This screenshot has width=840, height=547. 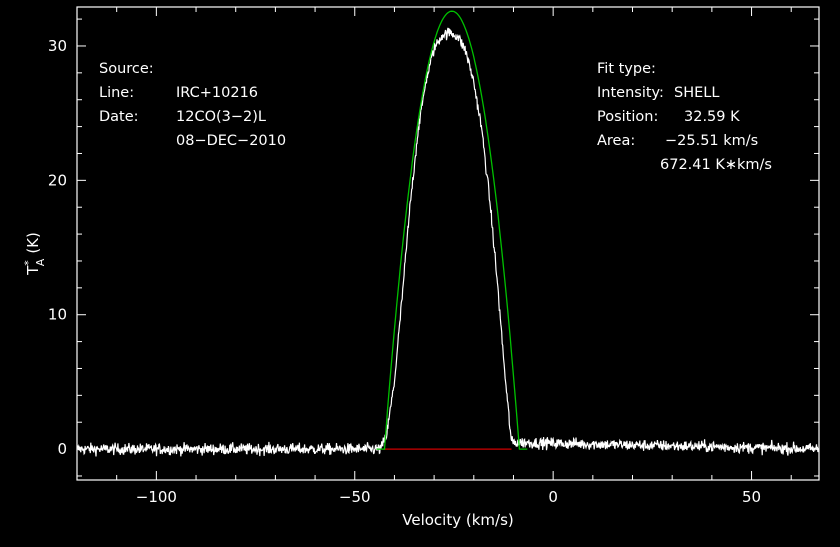 I want to click on y-axis-label: T*A (K), so click(x=34, y=254).